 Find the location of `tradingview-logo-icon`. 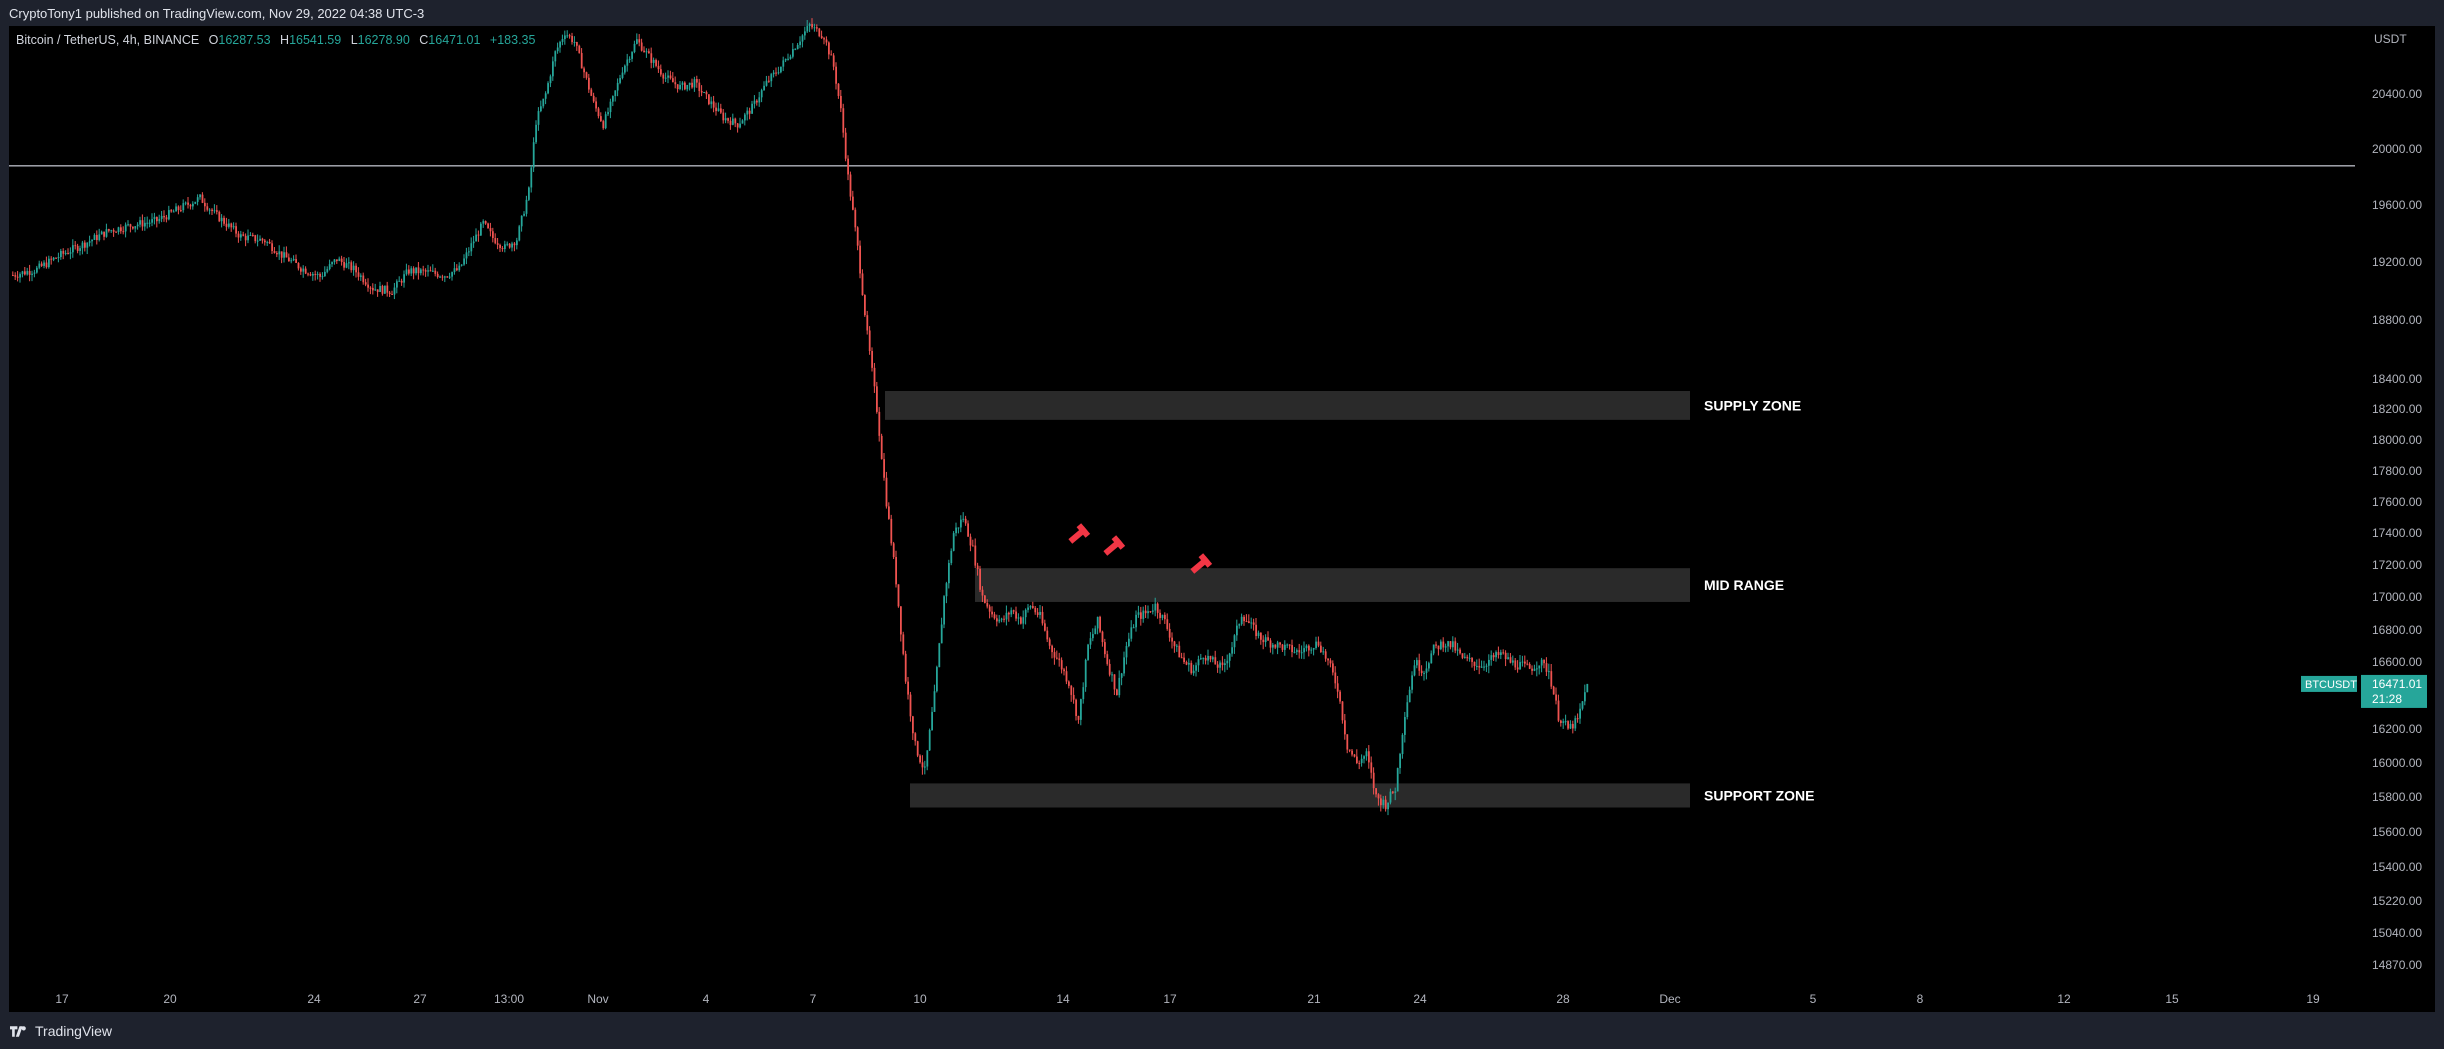

tradingview-logo-icon is located at coordinates (18, 1031).